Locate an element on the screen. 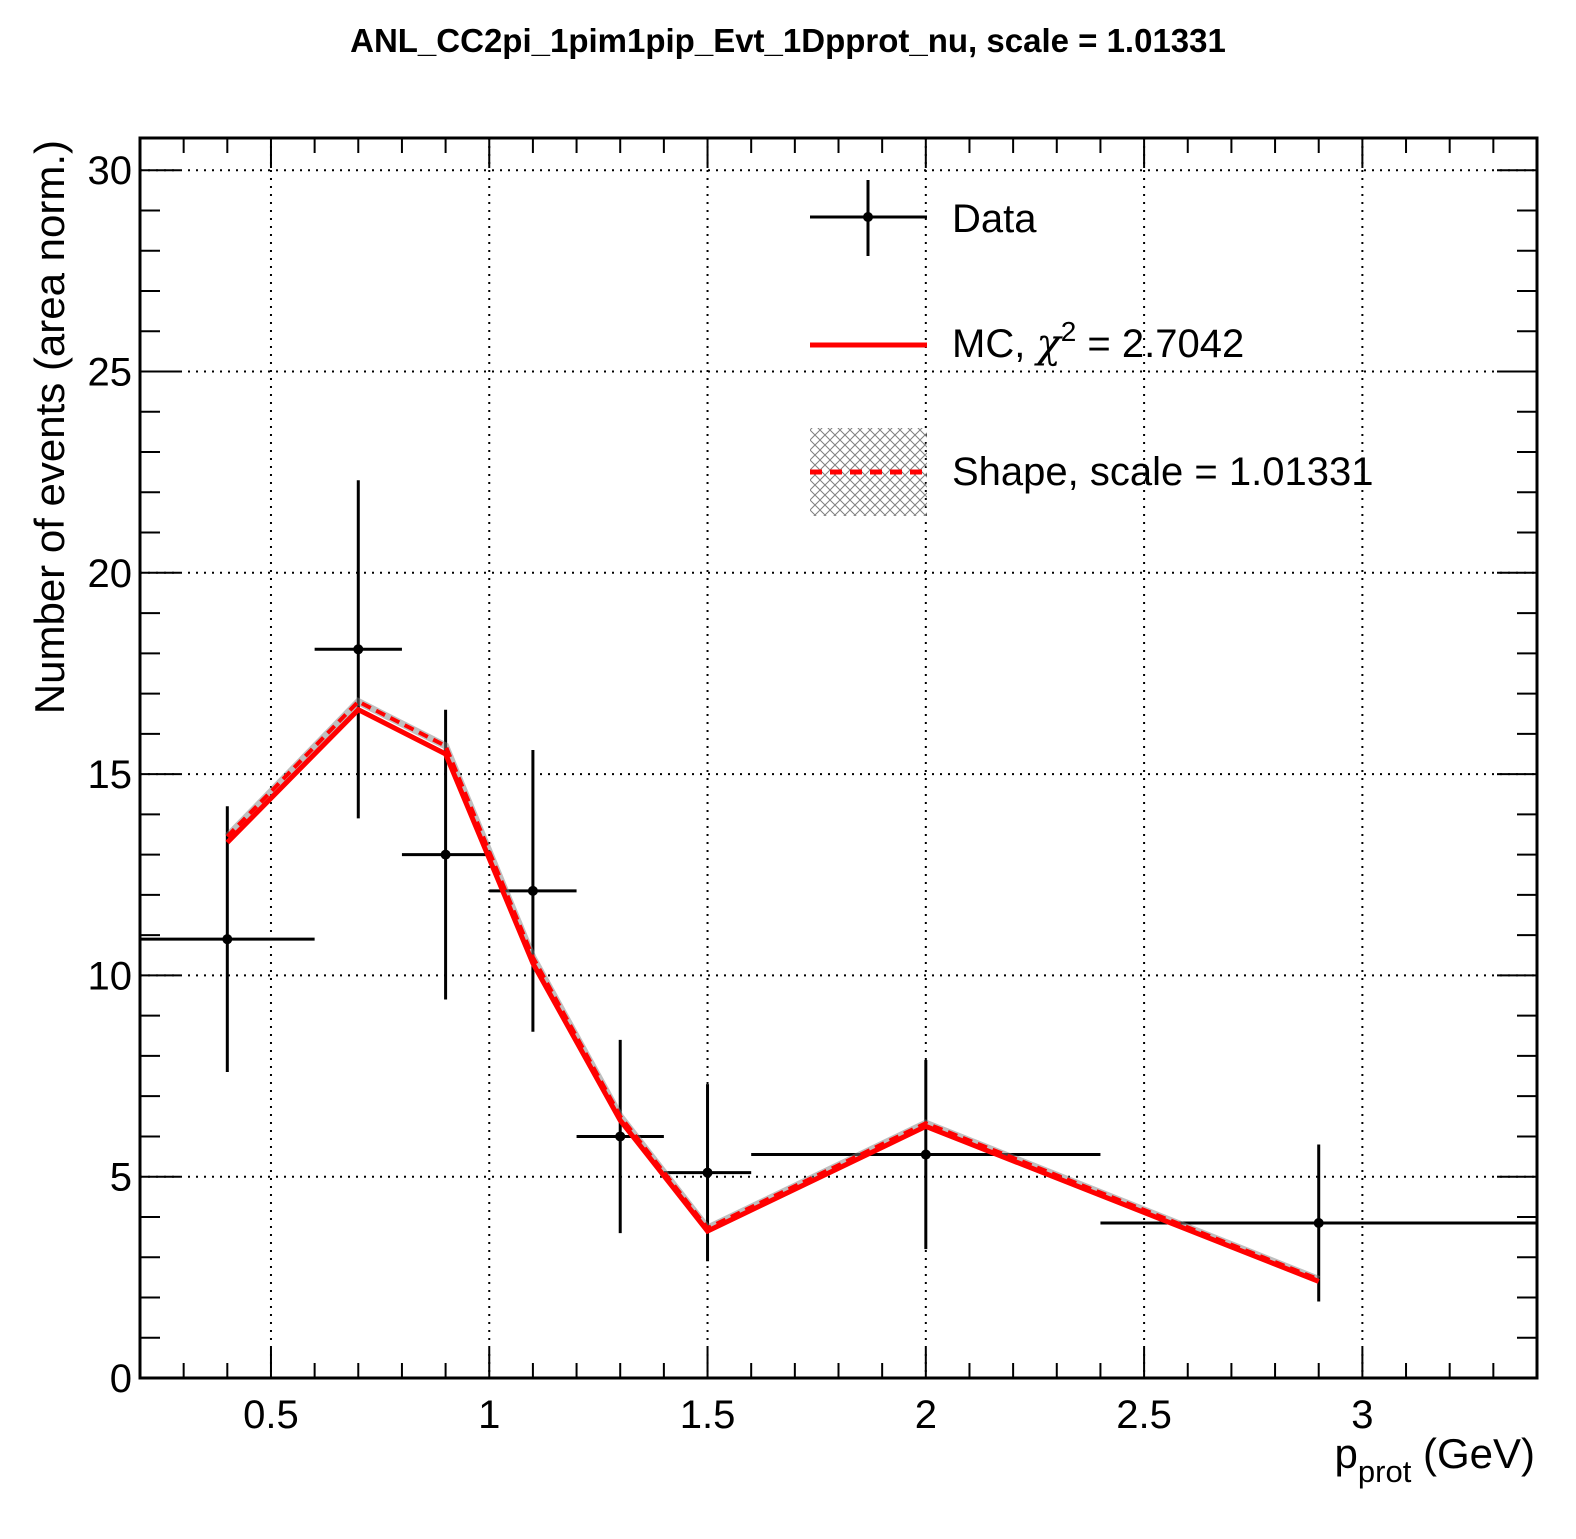 This screenshot has width=1576, height=1539. legend-label-mc: MC, χ2 = 2.7042 is located at coordinates (1098, 341).